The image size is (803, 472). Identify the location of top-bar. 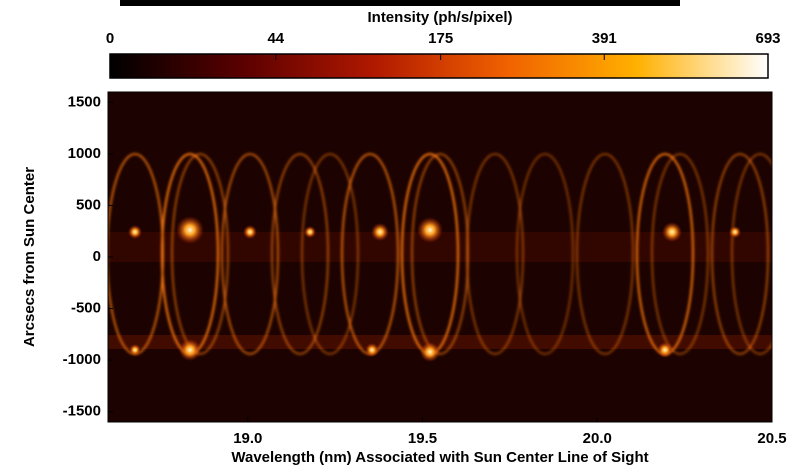
(400, 3).